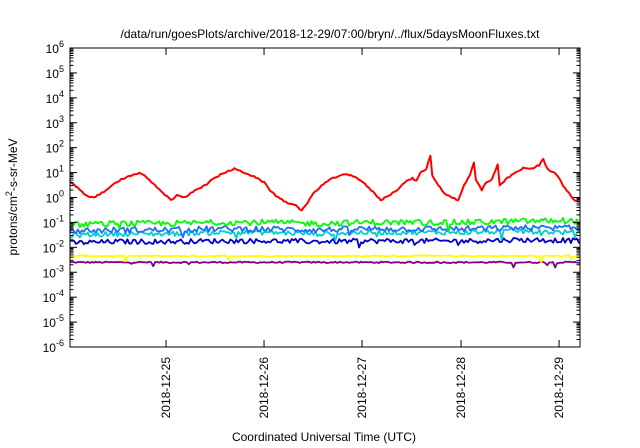 The width and height of the screenshot is (640, 448). Describe the element at coordinates (53, 271) in the screenshot. I see `y-tick-label: 10⁻³` at that location.